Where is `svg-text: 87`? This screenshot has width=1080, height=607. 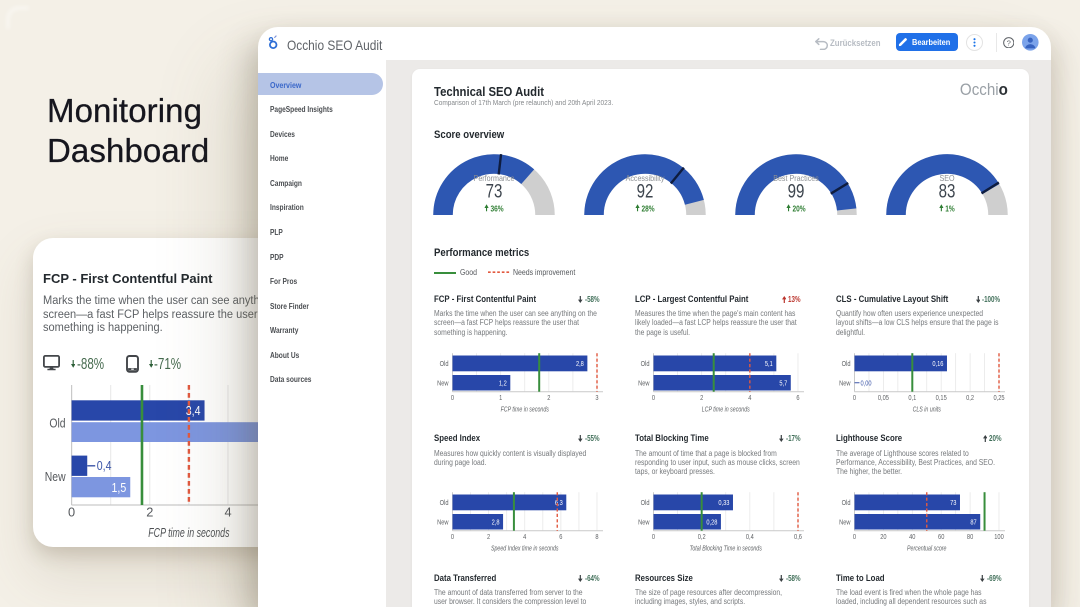
svg-text: 87 is located at coordinates (973, 521).